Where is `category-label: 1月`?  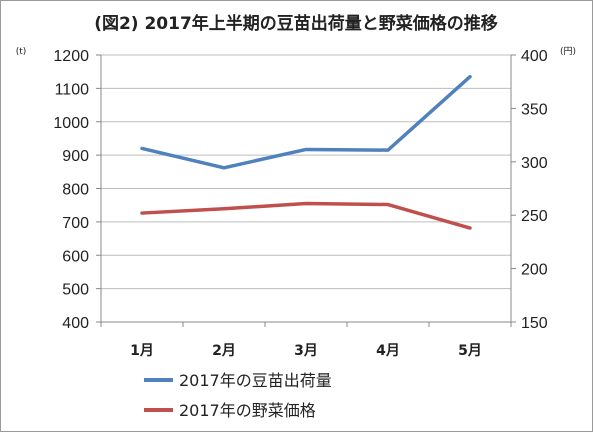
category-label: 1月 is located at coordinates (142, 351).